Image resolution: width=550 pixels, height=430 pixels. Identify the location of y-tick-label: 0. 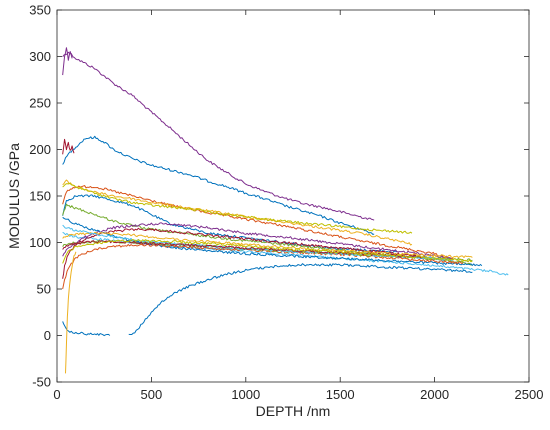
(47, 335).